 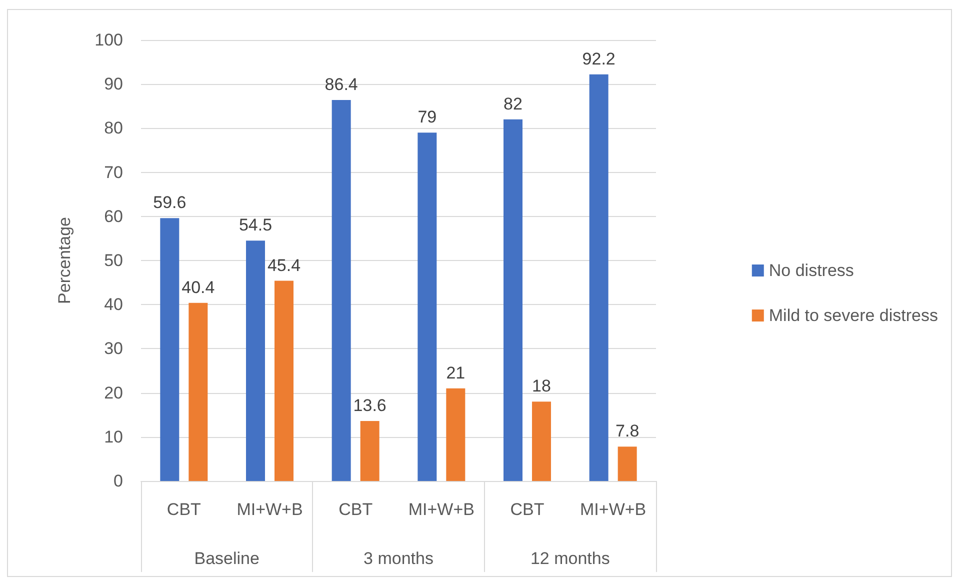 What do you see at coordinates (456, 372) in the screenshot?
I see `data-label: 21` at bounding box center [456, 372].